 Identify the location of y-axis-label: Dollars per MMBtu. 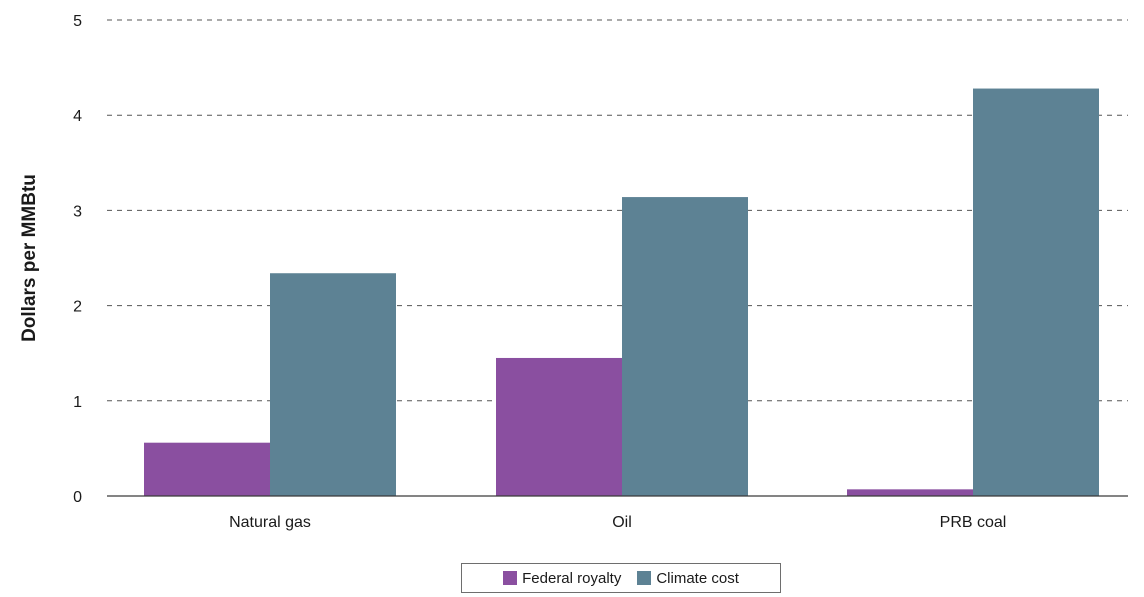
(29, 258).